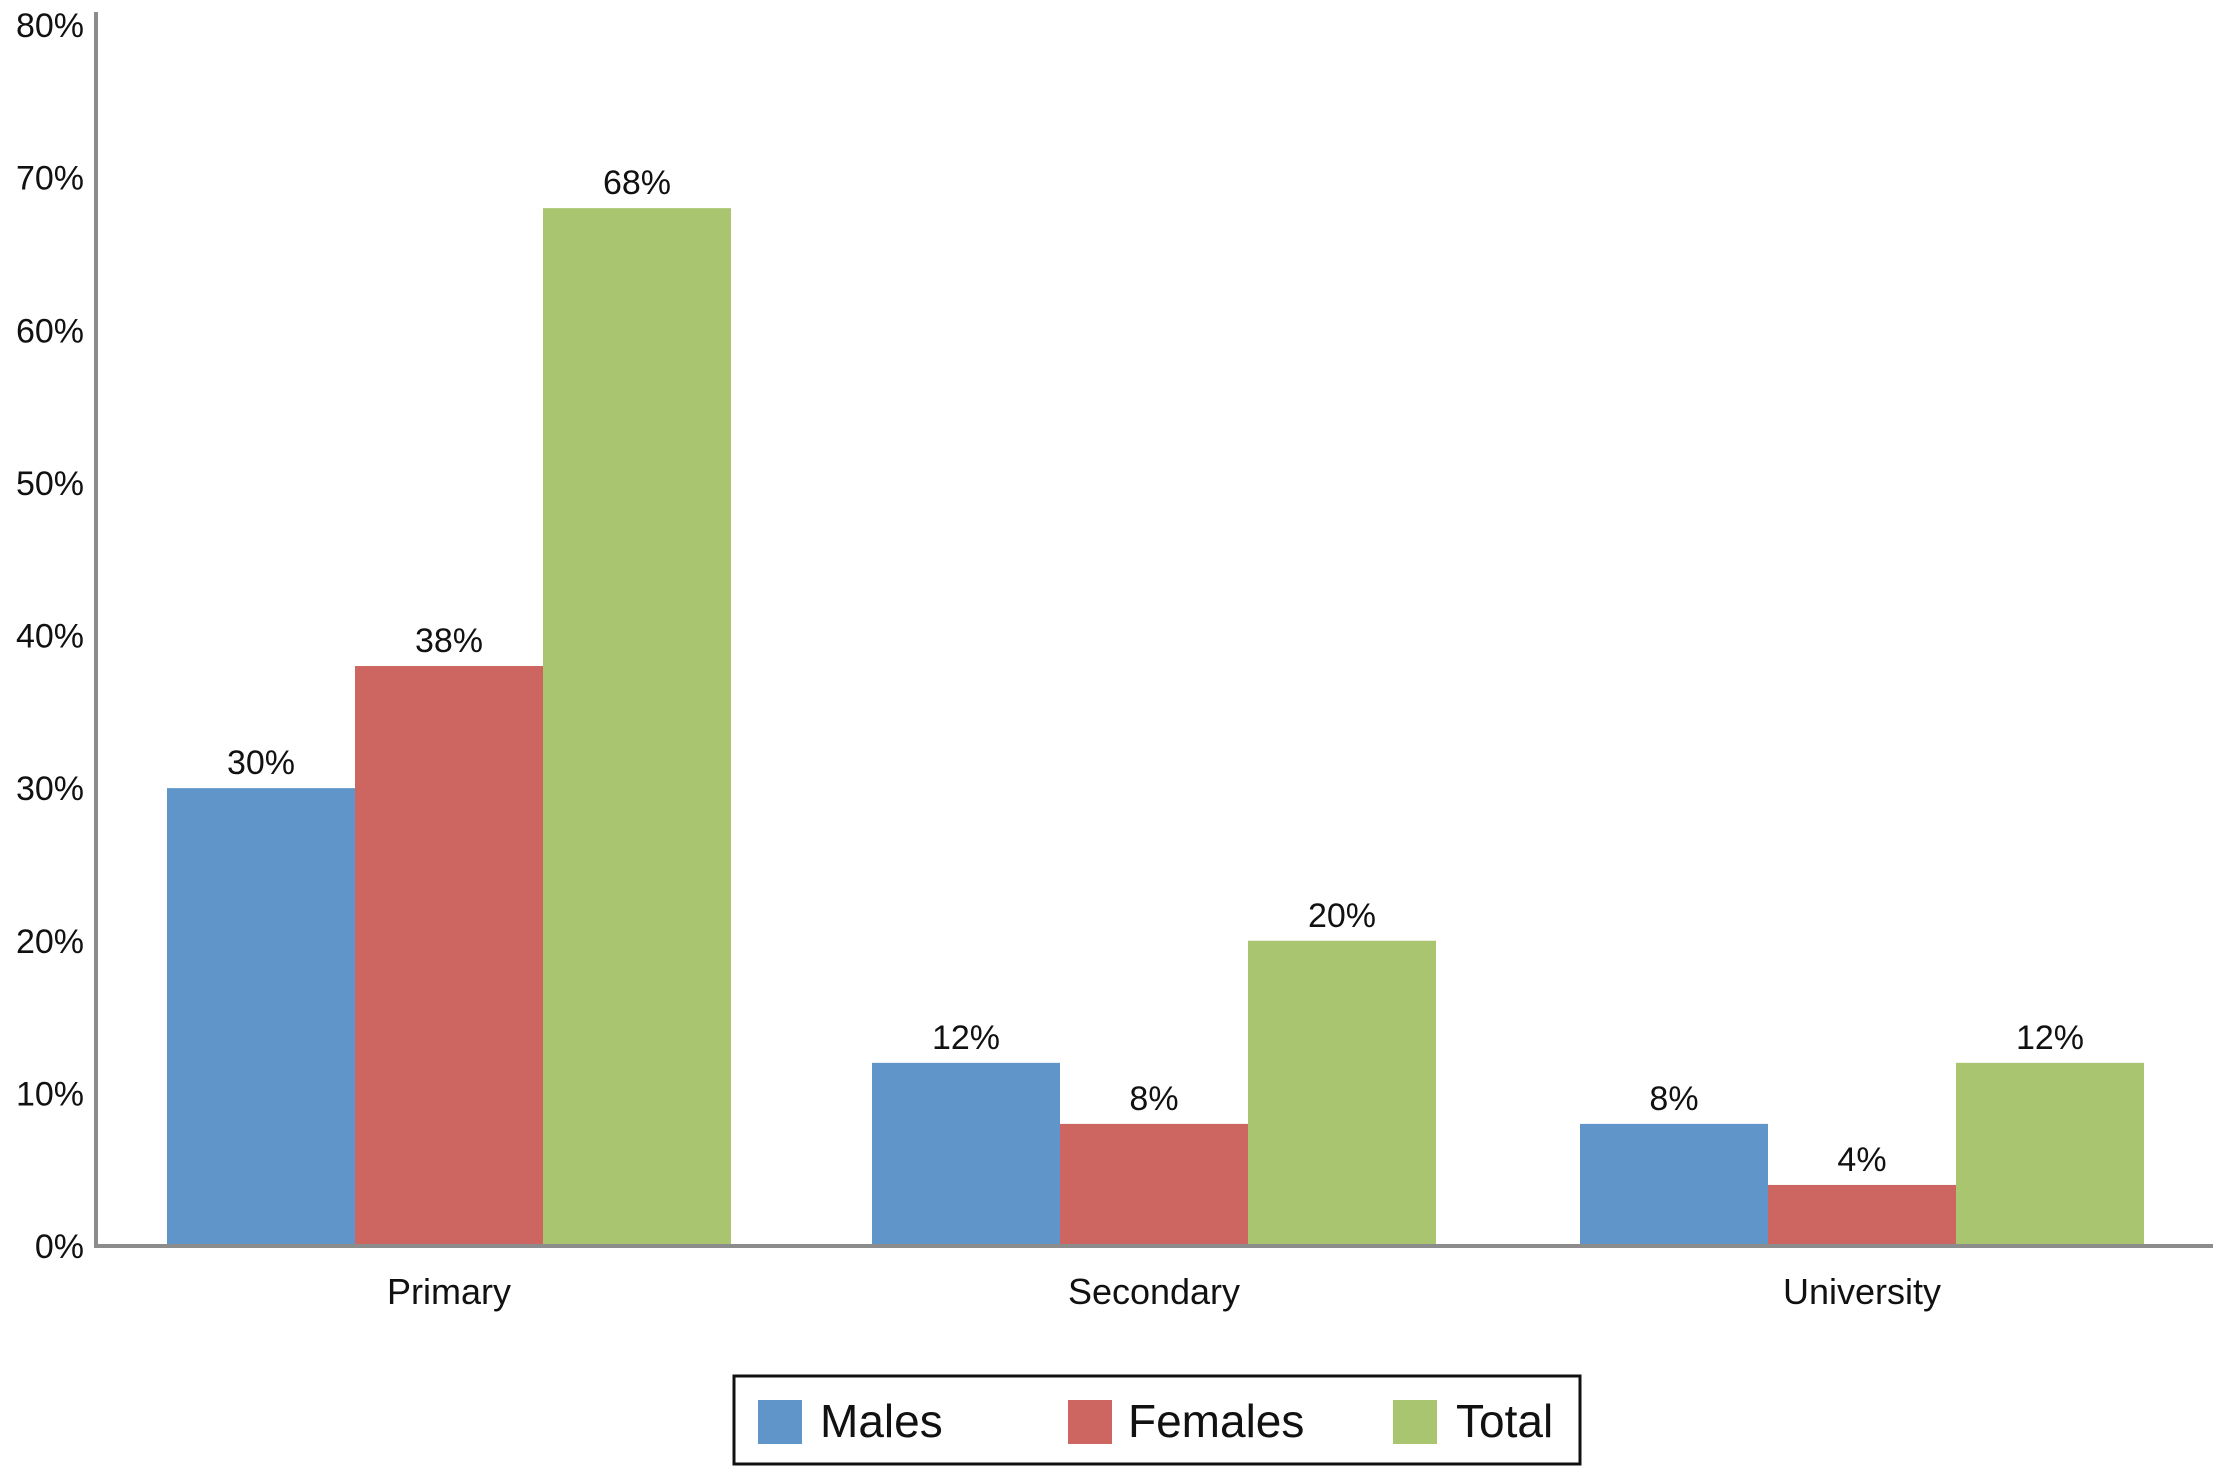  Describe the element at coordinates (1342, 1093) in the screenshot. I see `bar-total-secondary` at that location.